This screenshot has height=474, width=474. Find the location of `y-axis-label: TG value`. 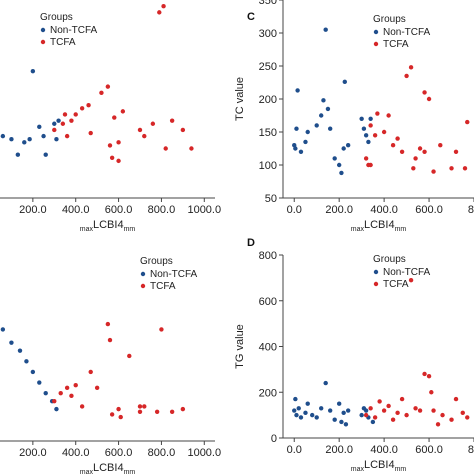

y-axis-label: TG value is located at coordinates (240, 346).